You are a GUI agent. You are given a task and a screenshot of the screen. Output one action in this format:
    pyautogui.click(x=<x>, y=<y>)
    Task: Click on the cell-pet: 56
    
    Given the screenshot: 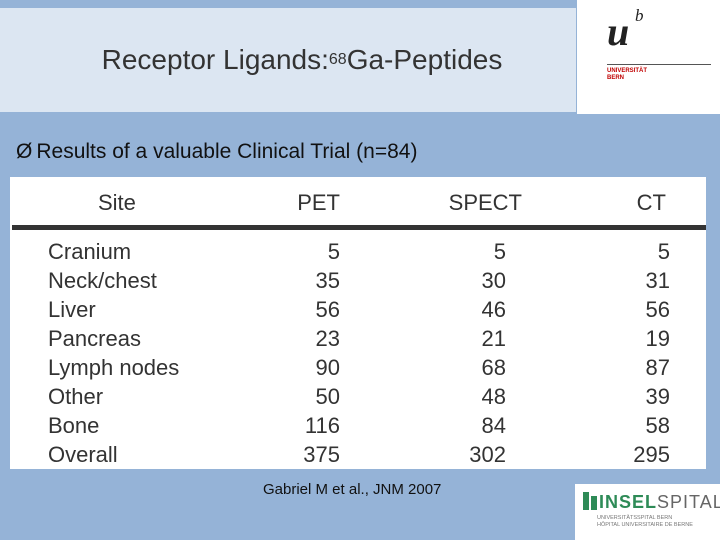 What is the action you would take?
    pyautogui.click(x=327, y=309)
    